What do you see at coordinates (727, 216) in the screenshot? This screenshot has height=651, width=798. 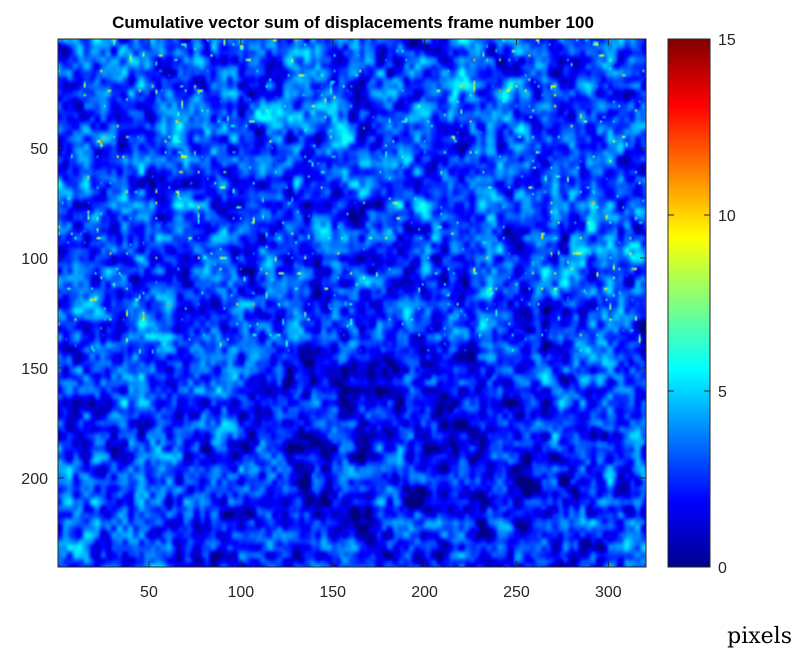 I see `colorbar-tick-label: 10` at bounding box center [727, 216].